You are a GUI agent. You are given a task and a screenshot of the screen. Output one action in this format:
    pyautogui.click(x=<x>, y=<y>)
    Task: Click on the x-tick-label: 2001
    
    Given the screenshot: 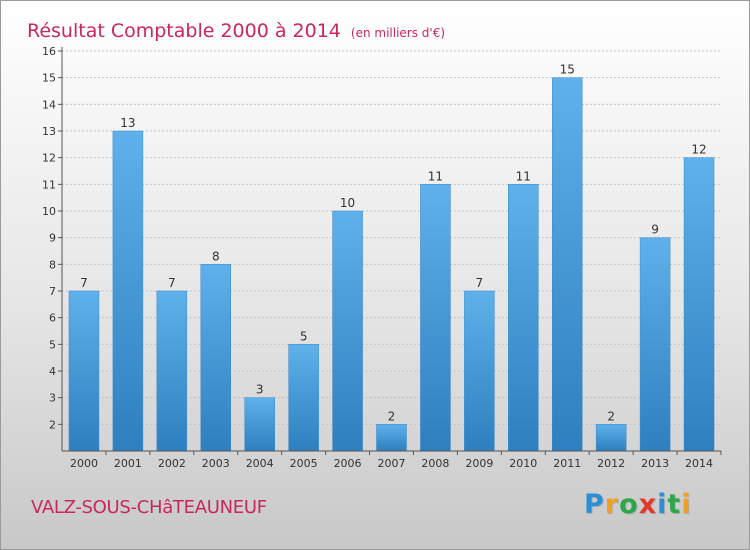 What is the action you would take?
    pyautogui.click(x=128, y=463)
    